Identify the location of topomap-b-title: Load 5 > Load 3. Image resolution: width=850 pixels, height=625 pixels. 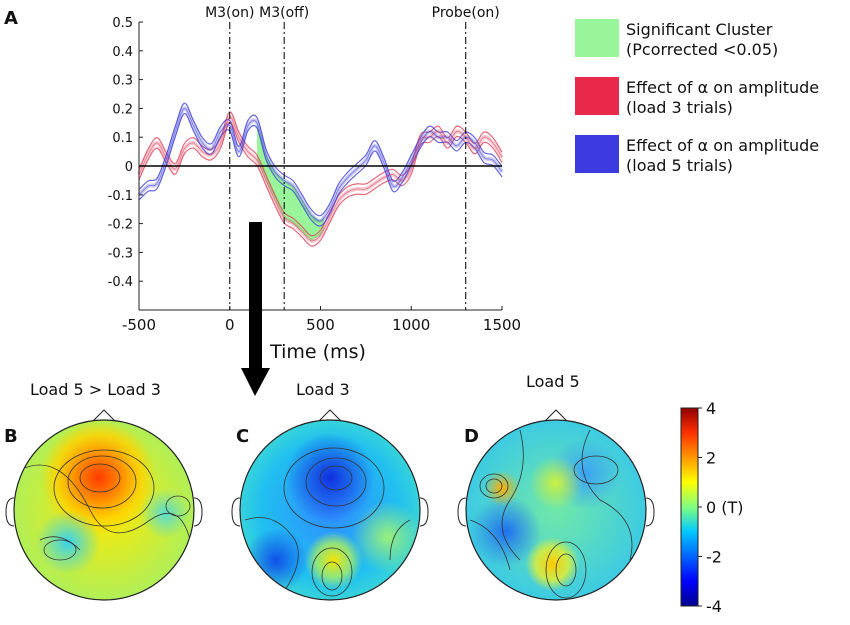
(95, 389).